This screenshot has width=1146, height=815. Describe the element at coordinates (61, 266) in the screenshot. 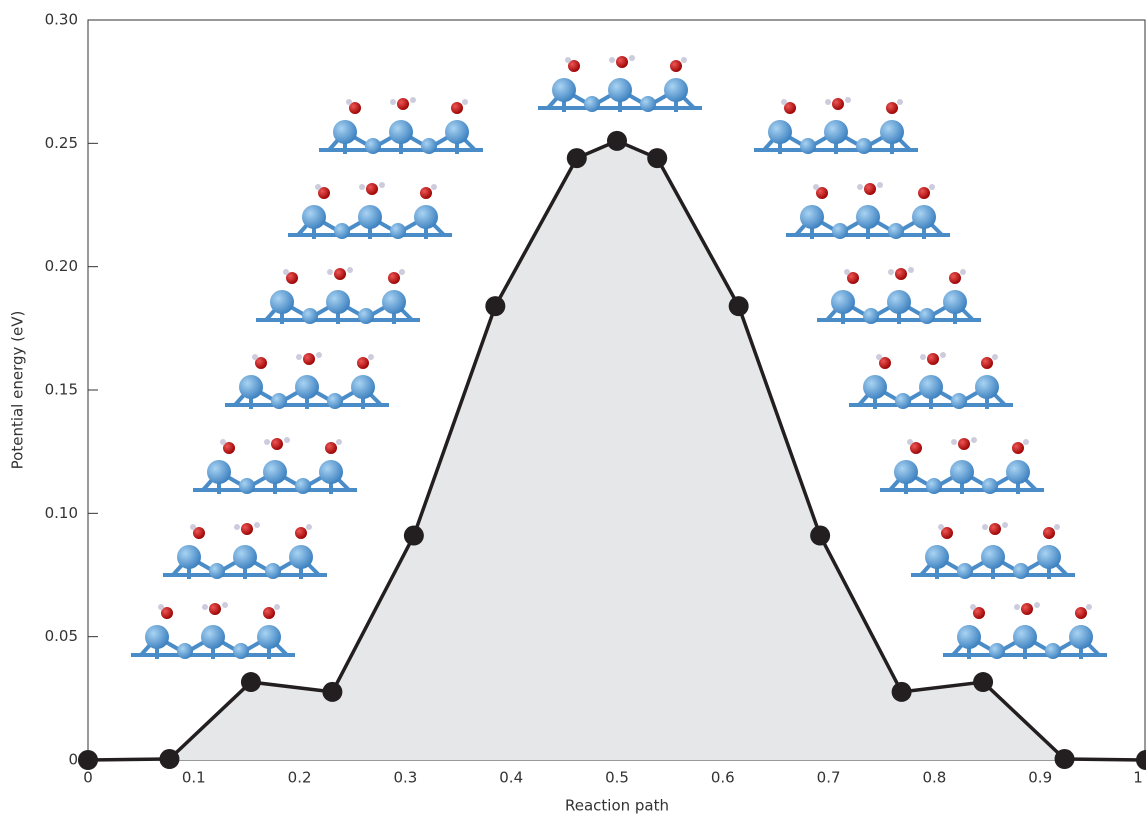

I see `y-tick-label: 0.20` at that location.